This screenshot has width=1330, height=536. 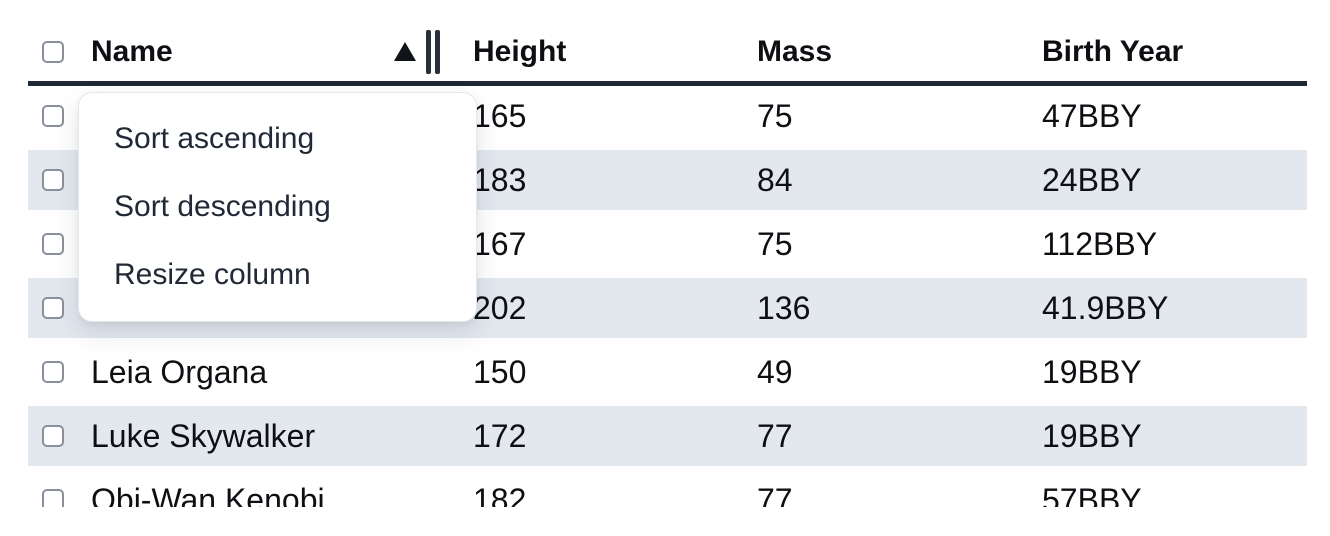 I want to click on cell-name: Leia Organa, so click(x=179, y=371).